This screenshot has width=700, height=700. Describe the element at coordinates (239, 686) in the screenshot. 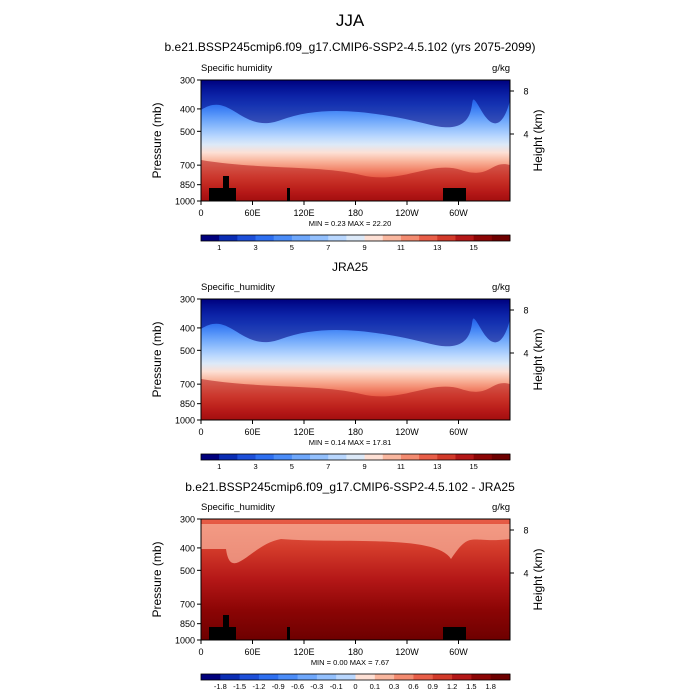

I see `colorbar-label: -1.5` at that location.